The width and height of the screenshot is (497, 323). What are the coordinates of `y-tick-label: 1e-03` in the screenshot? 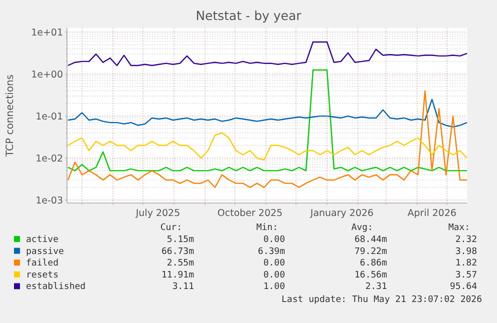 It's located at (49, 200).